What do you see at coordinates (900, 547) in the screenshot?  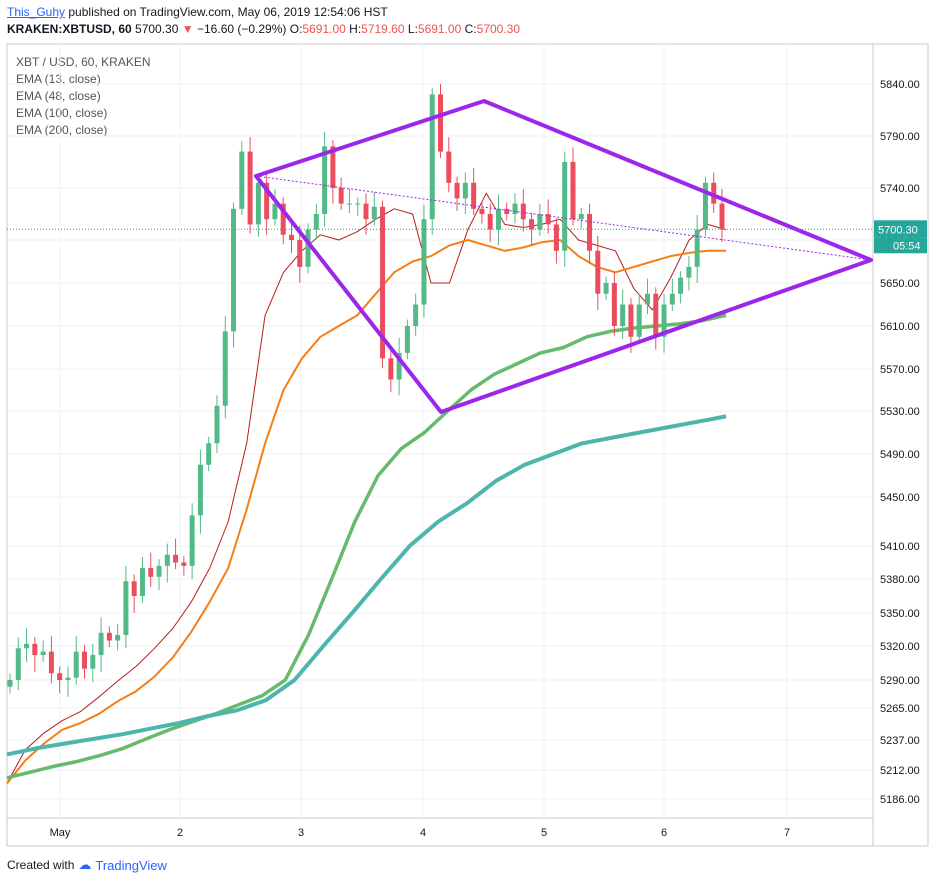 I see `price-tick-label: 5410.00` at bounding box center [900, 547].